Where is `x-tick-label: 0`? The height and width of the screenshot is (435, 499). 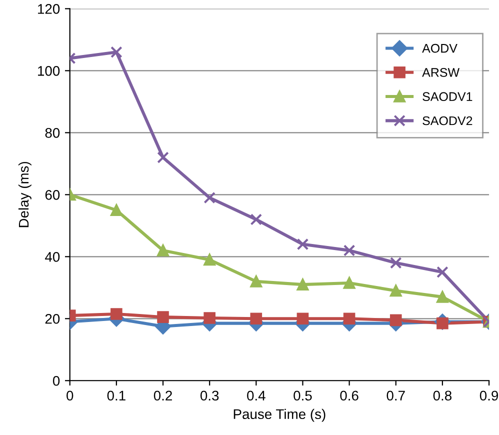
x-tick-label: 0 is located at coordinates (70, 395).